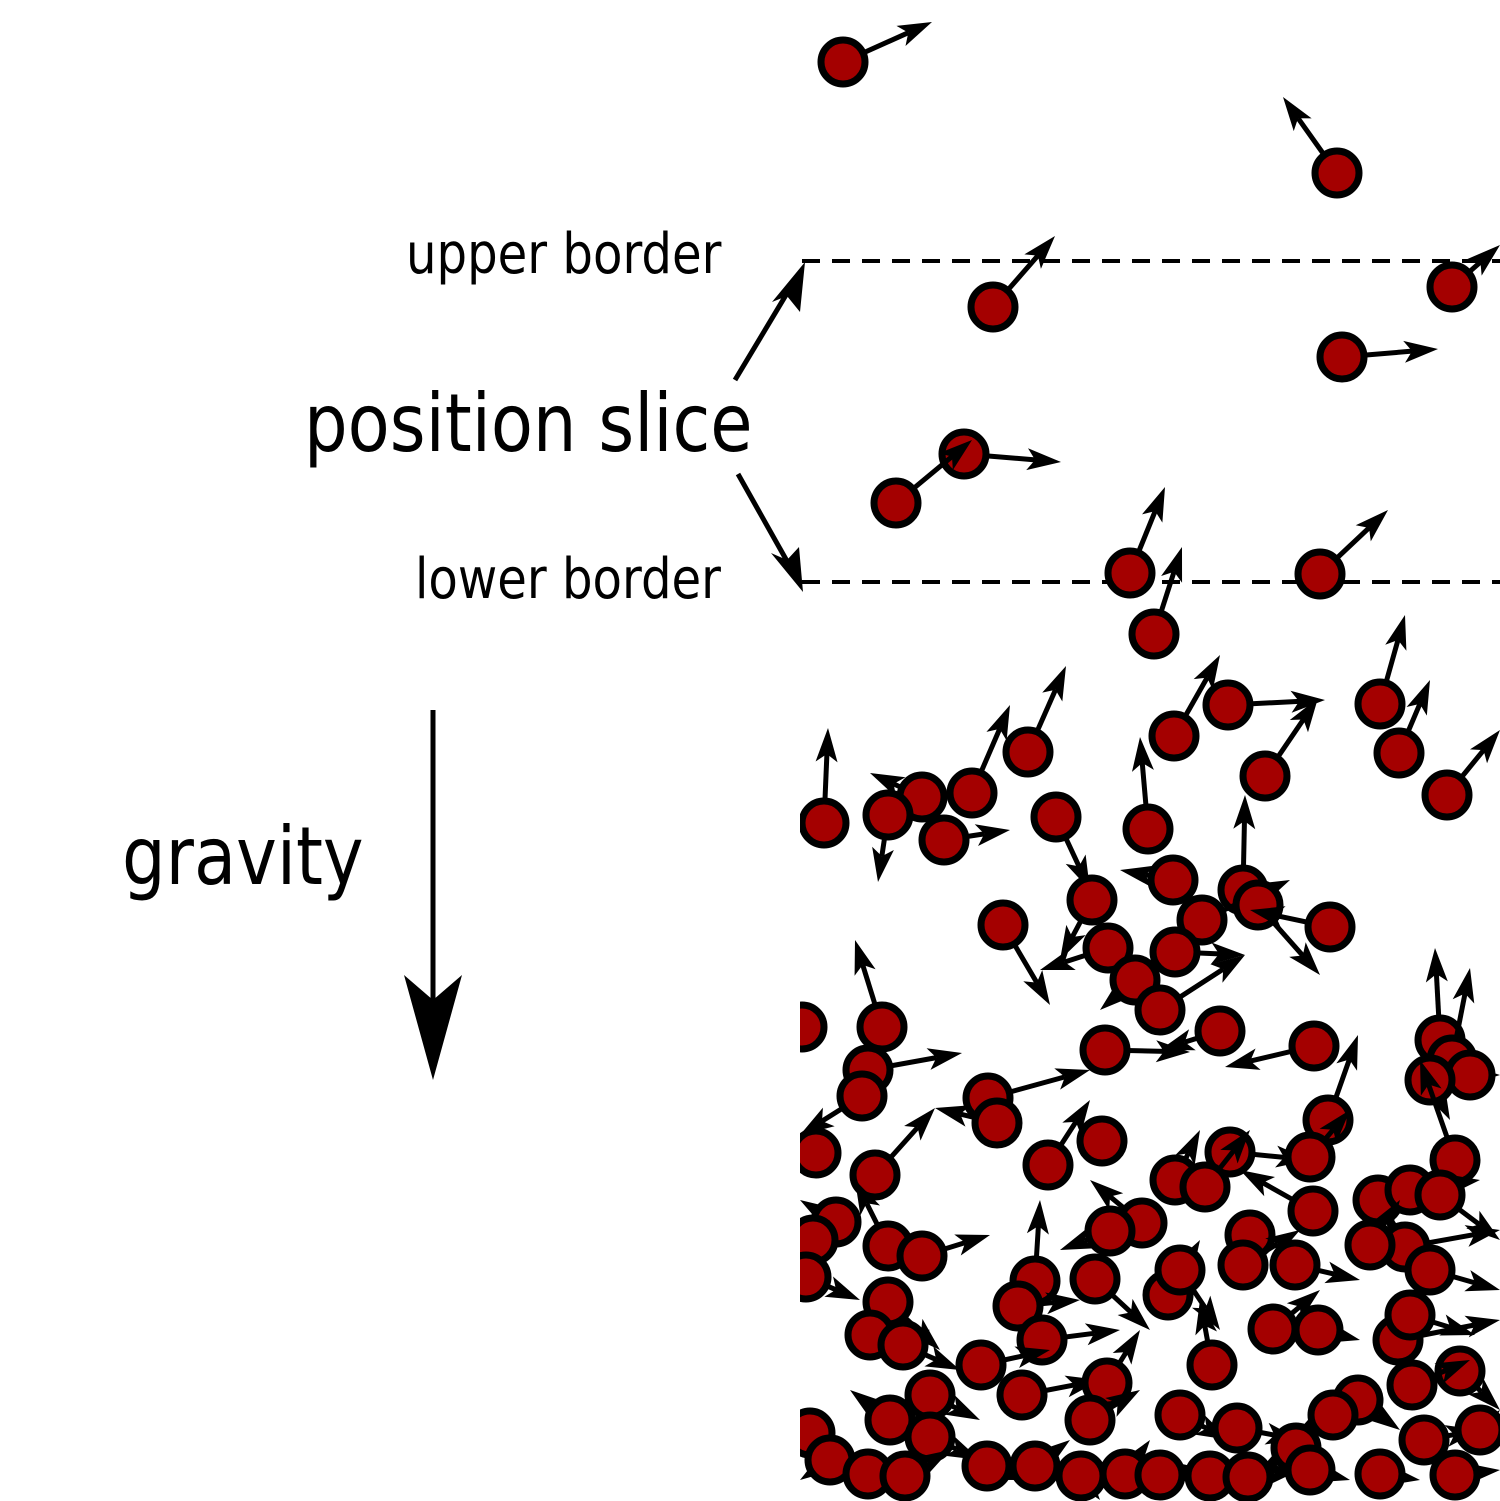 This screenshot has height=1501, width=1500. I want to click on position-slice-label: position slice, so click(528, 423).